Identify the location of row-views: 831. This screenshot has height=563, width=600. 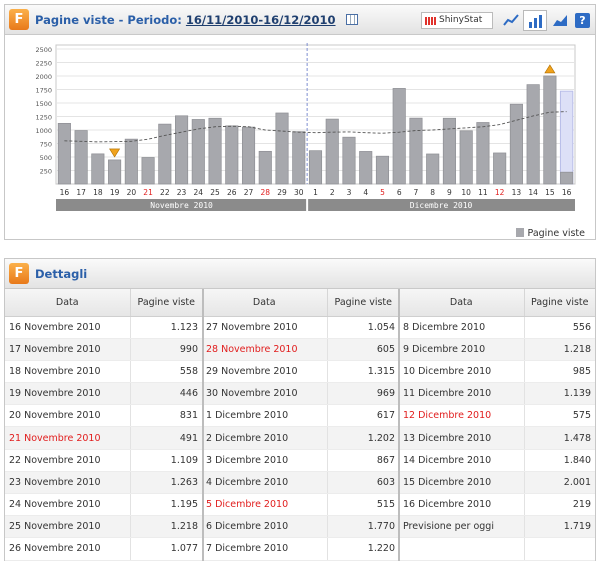
(165, 416).